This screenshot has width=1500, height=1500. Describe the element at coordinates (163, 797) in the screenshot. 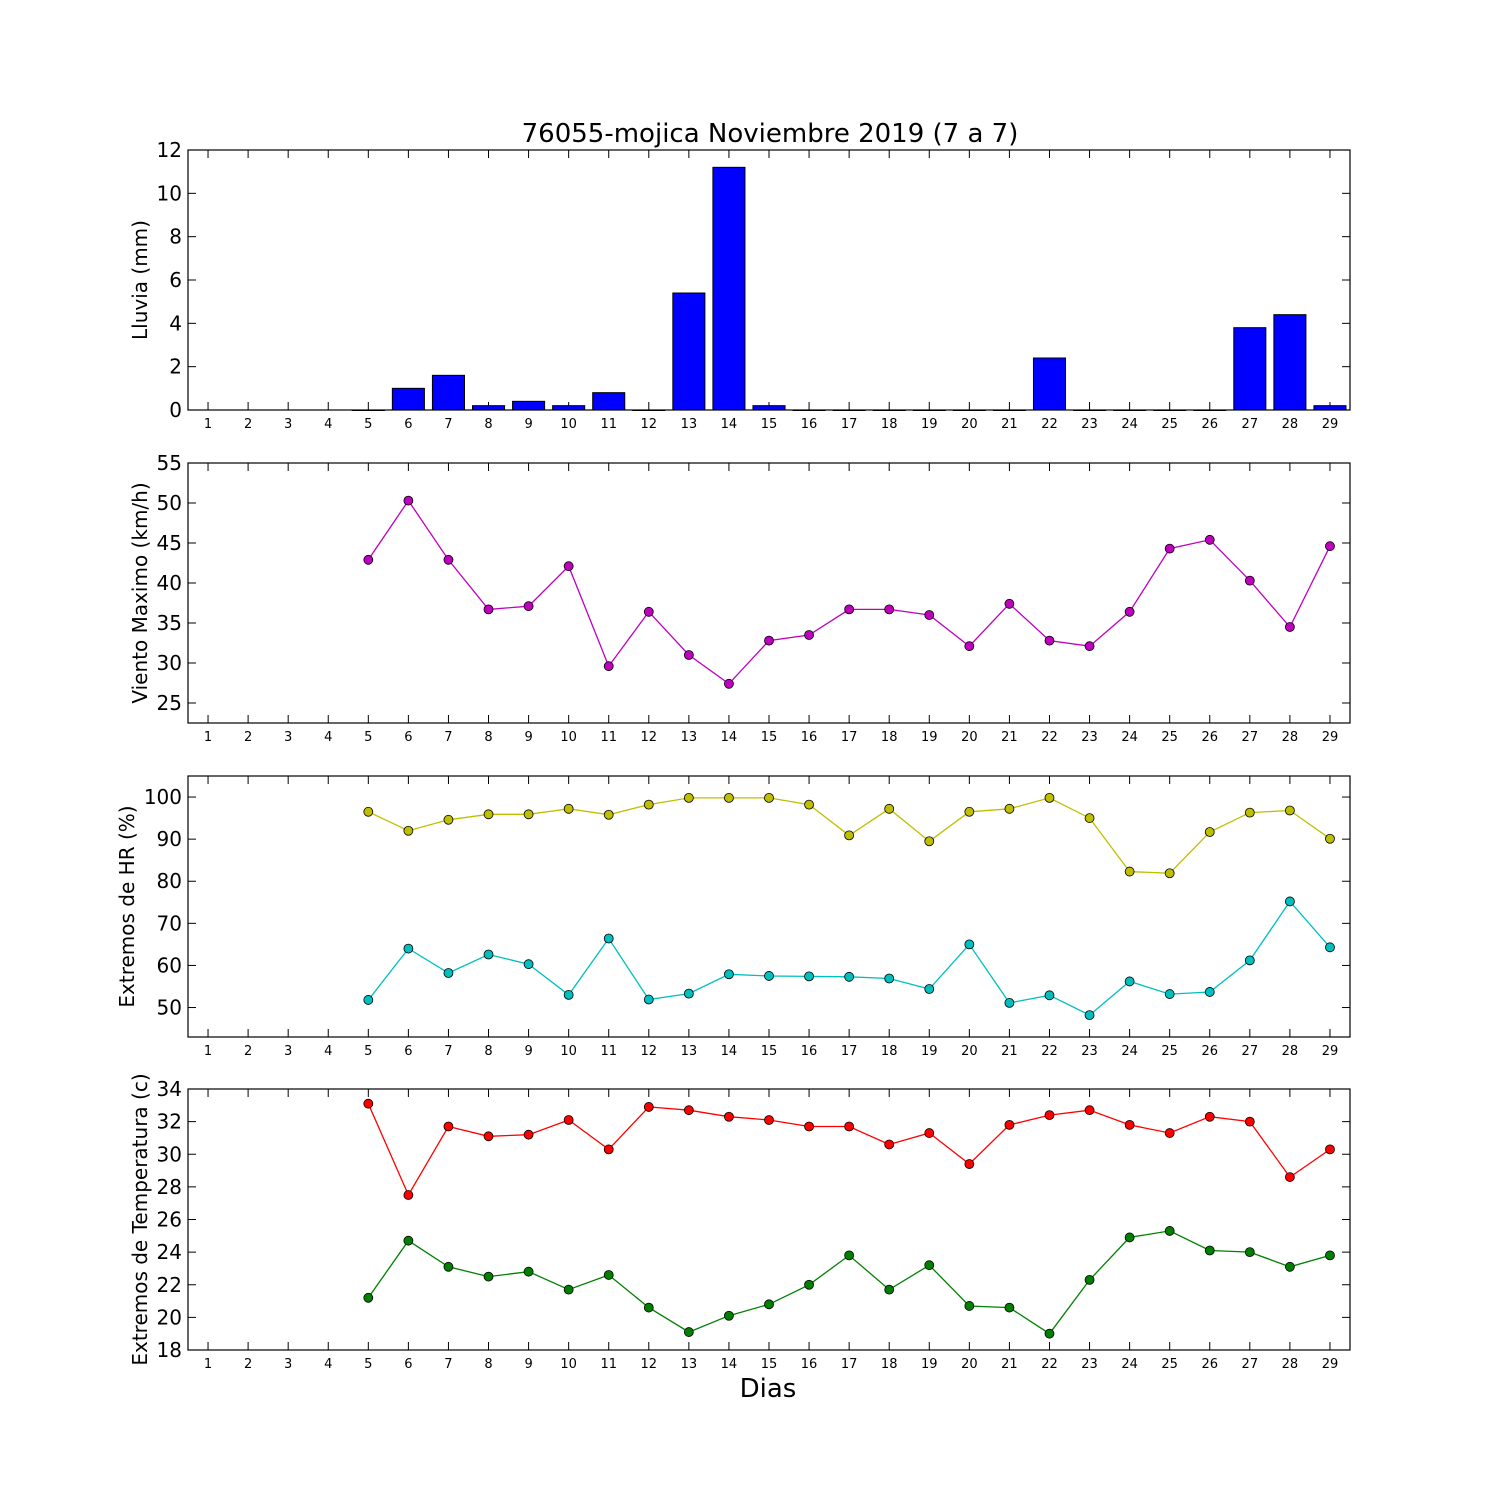

I see `y-tick-label: 100` at that location.